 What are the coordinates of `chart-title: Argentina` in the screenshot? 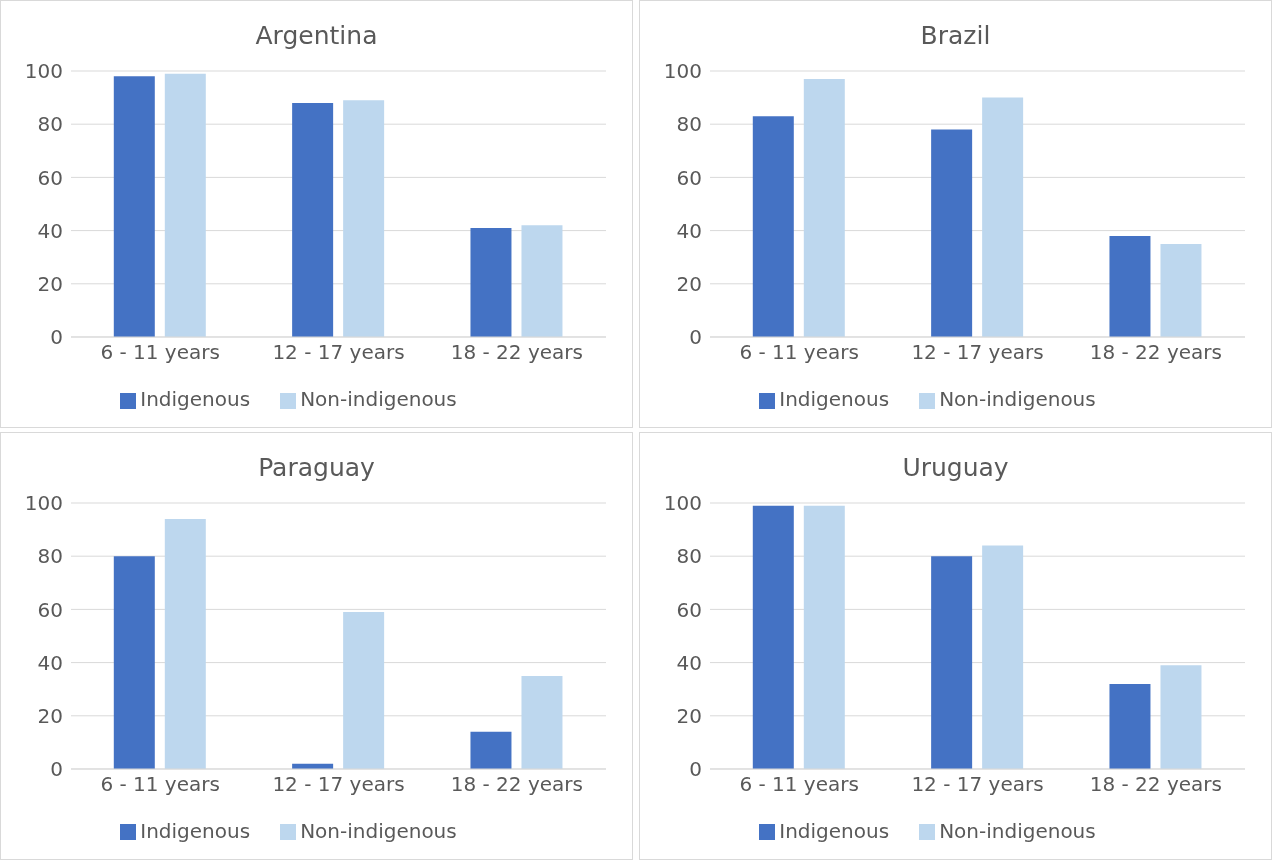 It's located at (316, 36).